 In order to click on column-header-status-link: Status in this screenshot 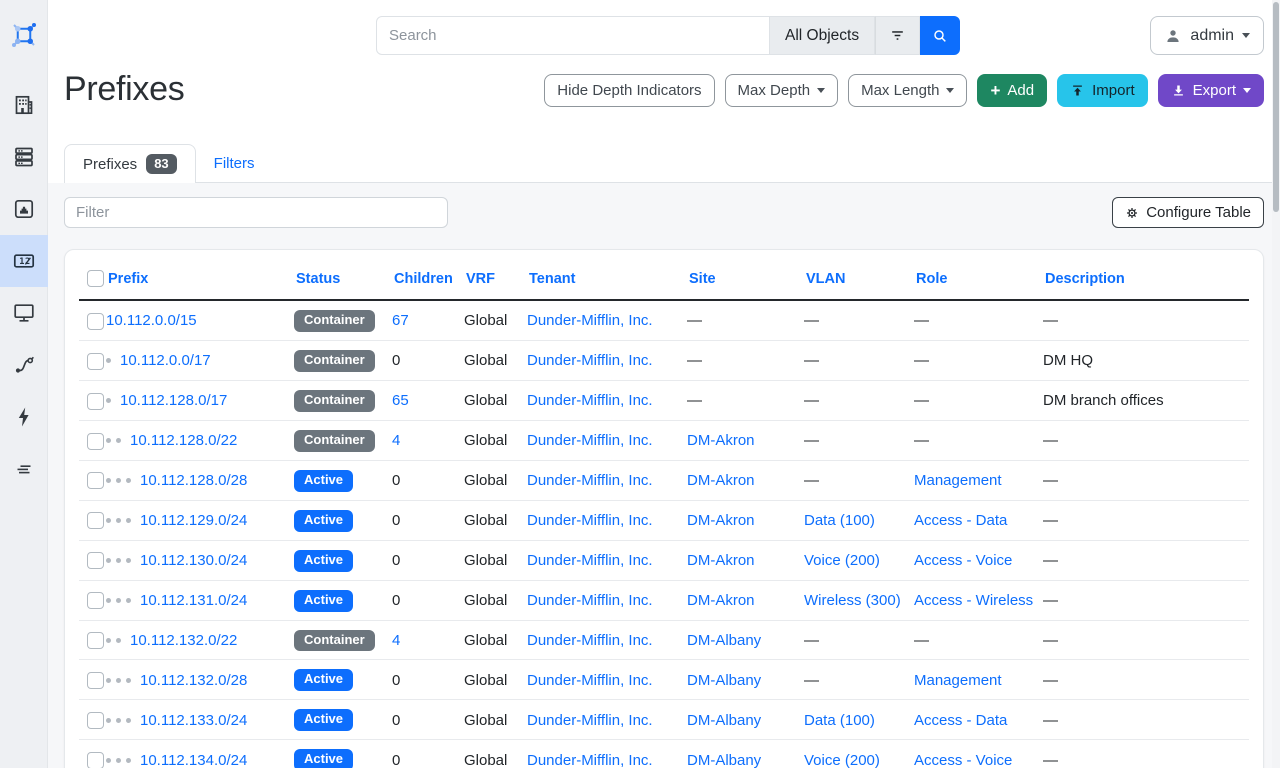, I will do `click(318, 278)`.